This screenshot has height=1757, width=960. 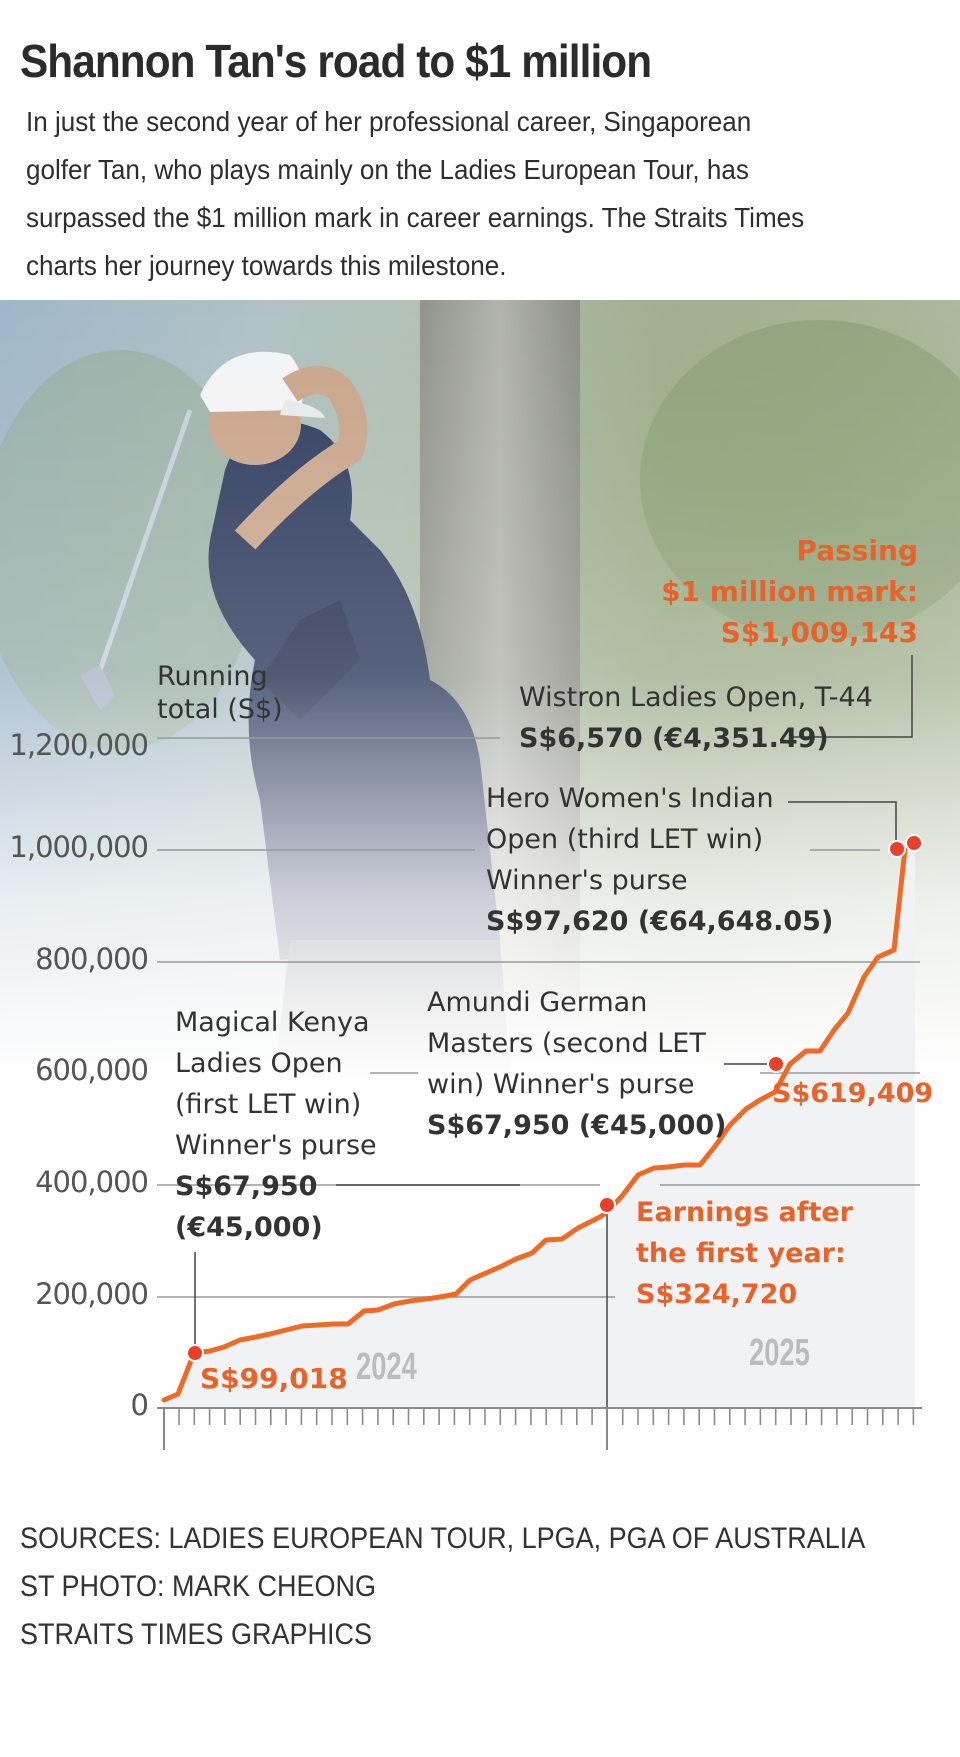 What do you see at coordinates (776, 1064) in the screenshot?
I see `dot-amundi` at bounding box center [776, 1064].